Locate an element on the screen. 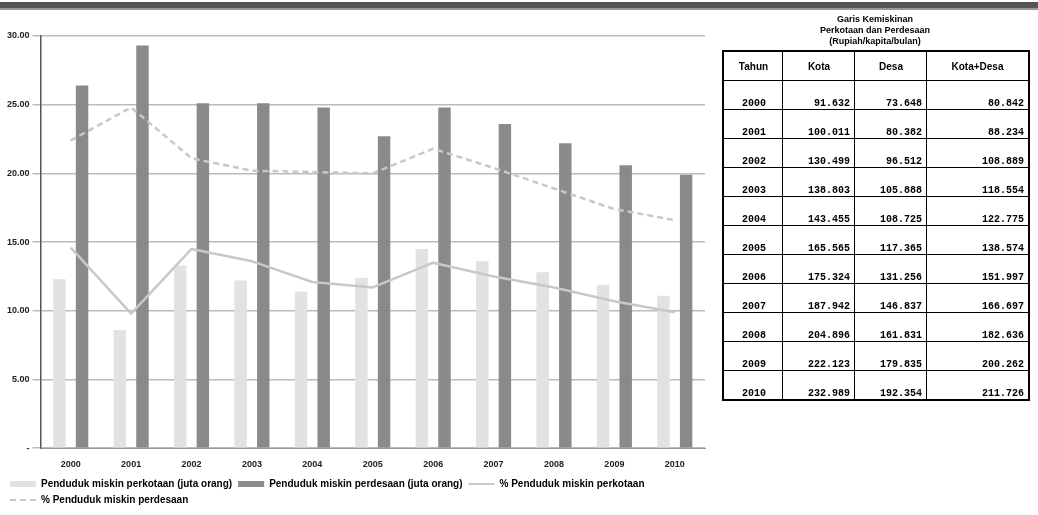  category-label: 2000 91.632 73.648 80.842 is located at coordinates (883, 103).